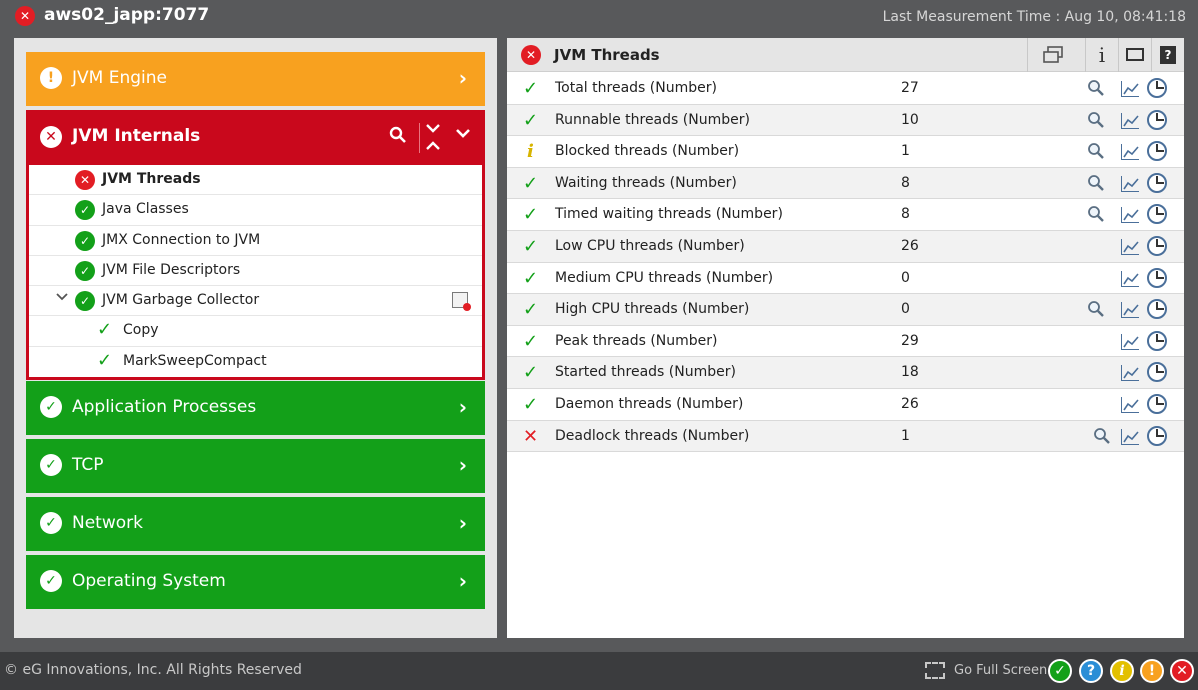 This screenshot has width=1198, height=690. I want to click on layer-label: JVM Internals, so click(136, 136).